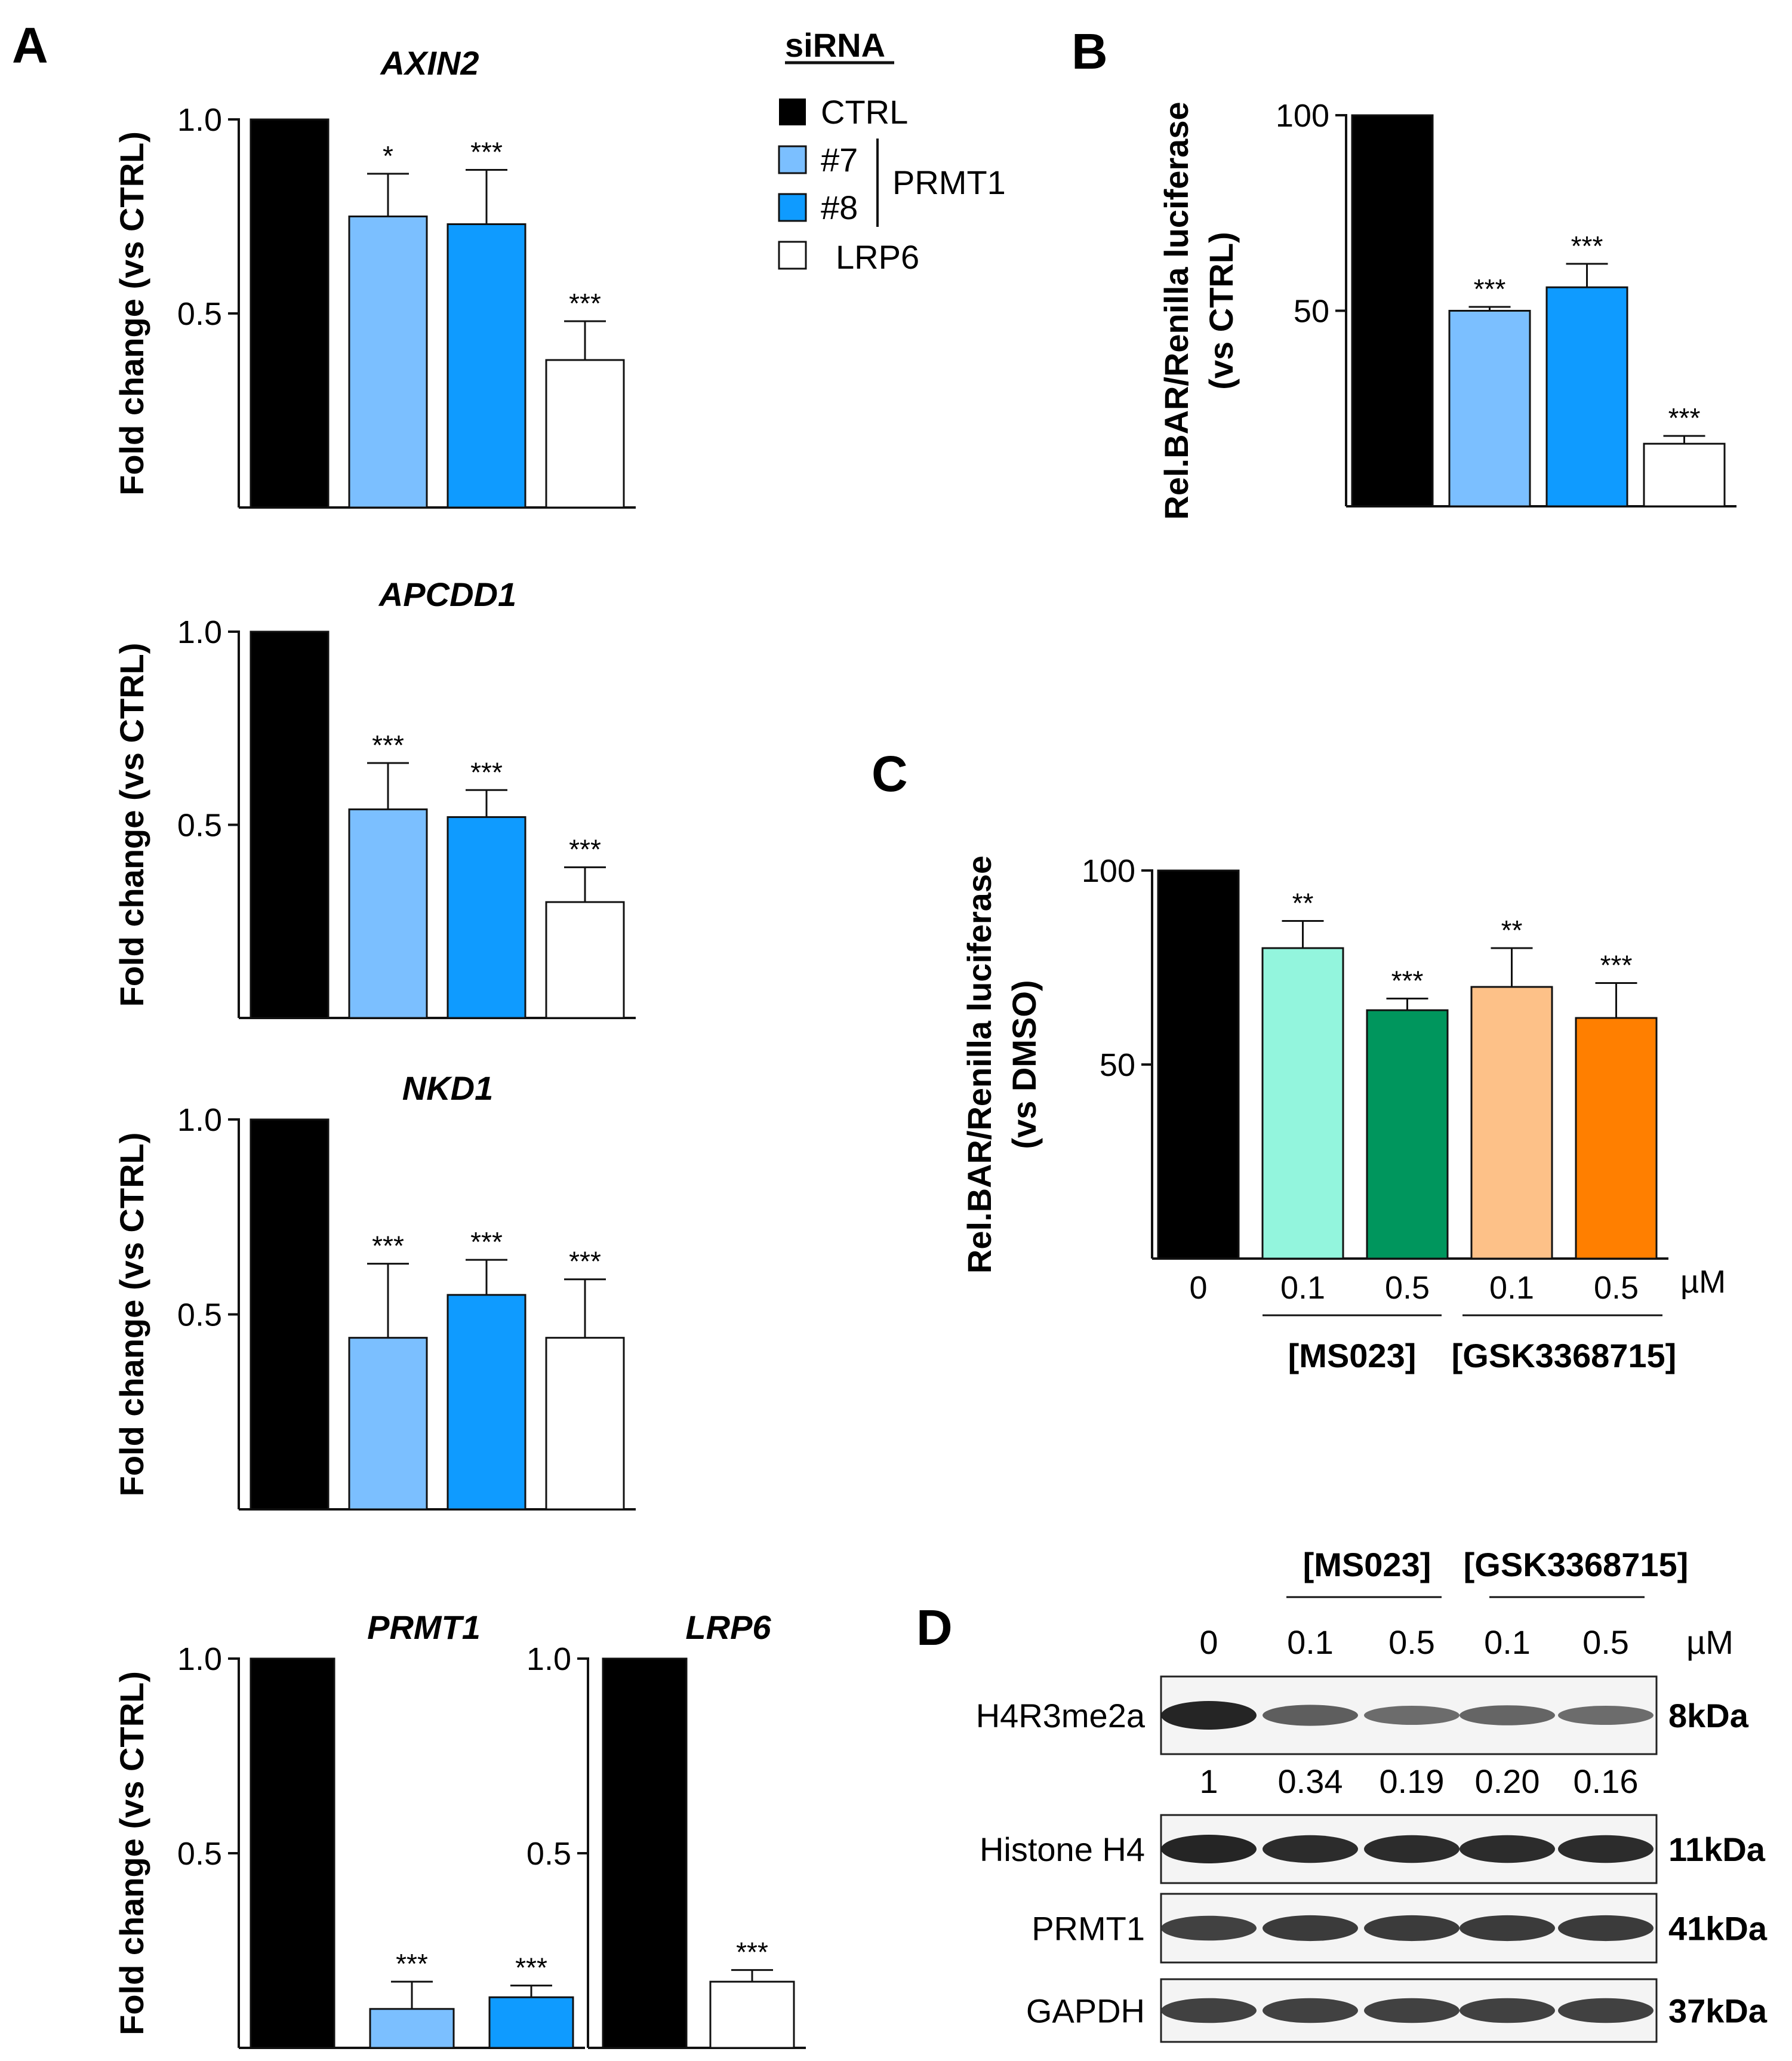 This screenshot has height=2061, width=1792. Describe the element at coordinates (1507, 1781) in the screenshot. I see `blot-quantification: 0.20` at that location.